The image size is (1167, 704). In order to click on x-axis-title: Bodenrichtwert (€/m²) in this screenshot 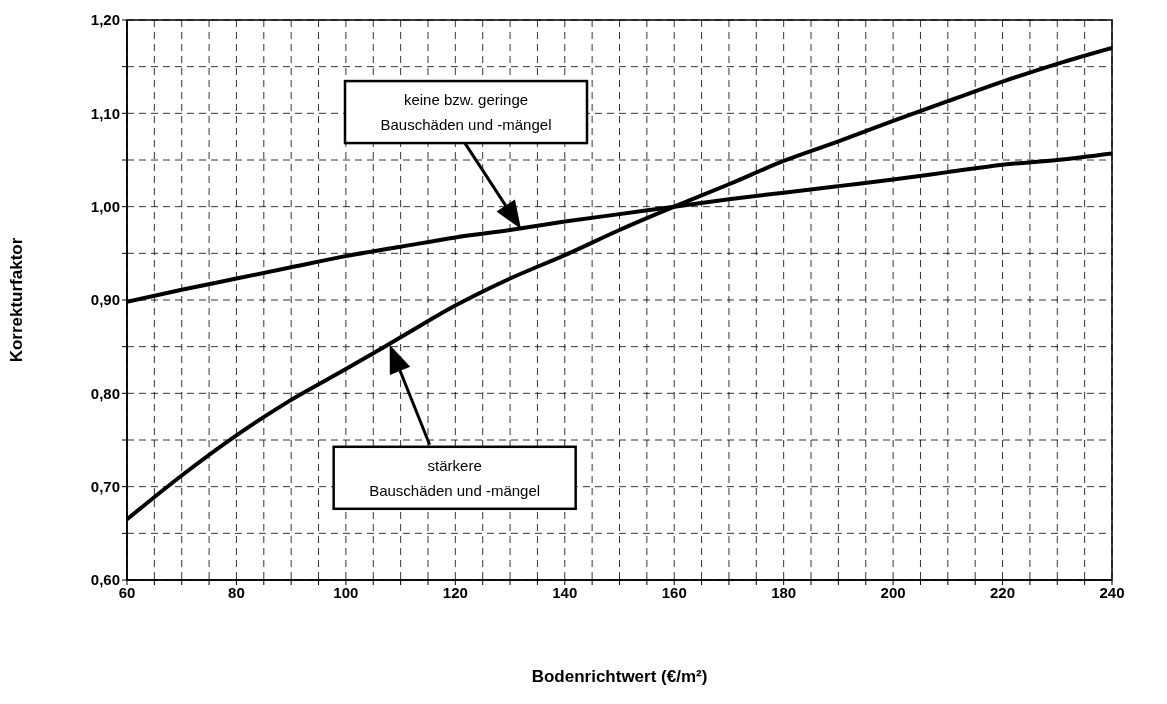, I will do `click(619, 676)`.